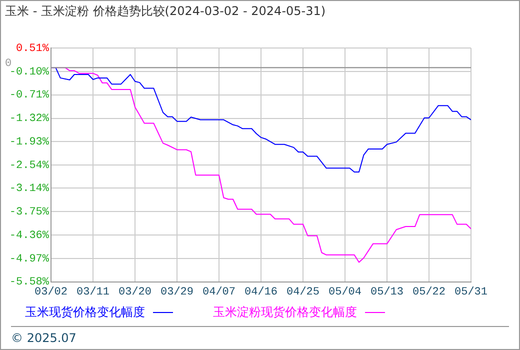 The height and width of the screenshot is (350, 520). What do you see at coordinates (165, 11) in the screenshot?
I see `chart-title: 玉米 - 玉米淀粉 价格趋势比较(2024-03-02 - 2024-05-31)` at bounding box center [165, 11].